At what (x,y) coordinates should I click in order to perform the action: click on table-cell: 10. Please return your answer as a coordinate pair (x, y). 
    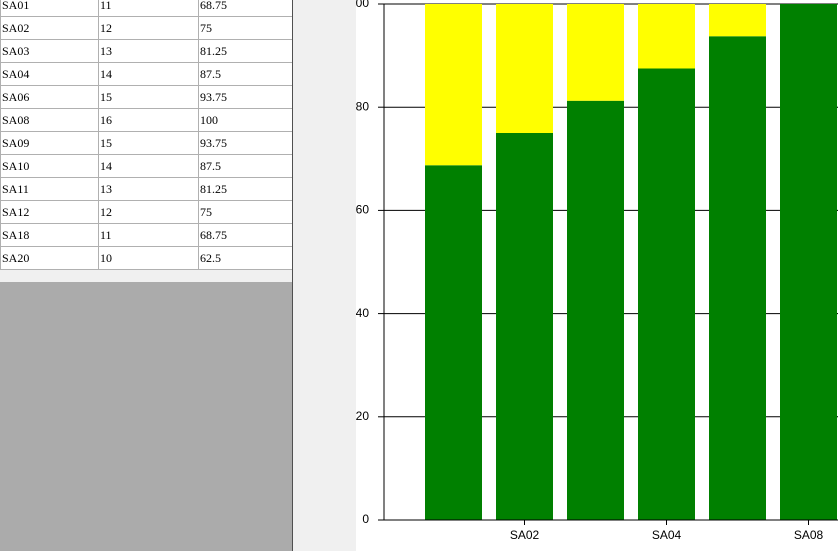
    Looking at the image, I should click on (148, 258).